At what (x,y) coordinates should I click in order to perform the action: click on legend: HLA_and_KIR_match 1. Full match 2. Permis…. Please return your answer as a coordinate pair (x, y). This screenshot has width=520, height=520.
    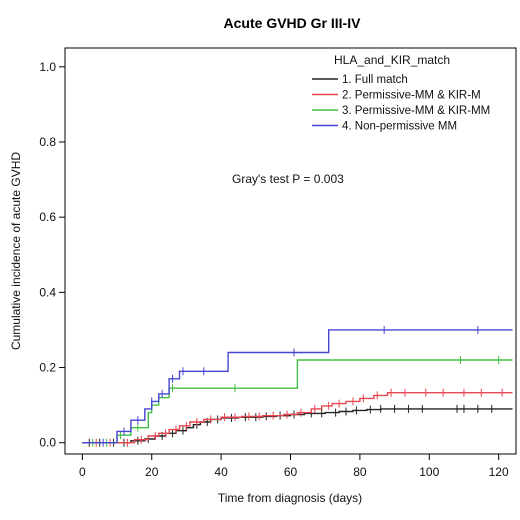
    Looking at the image, I should click on (401, 93).